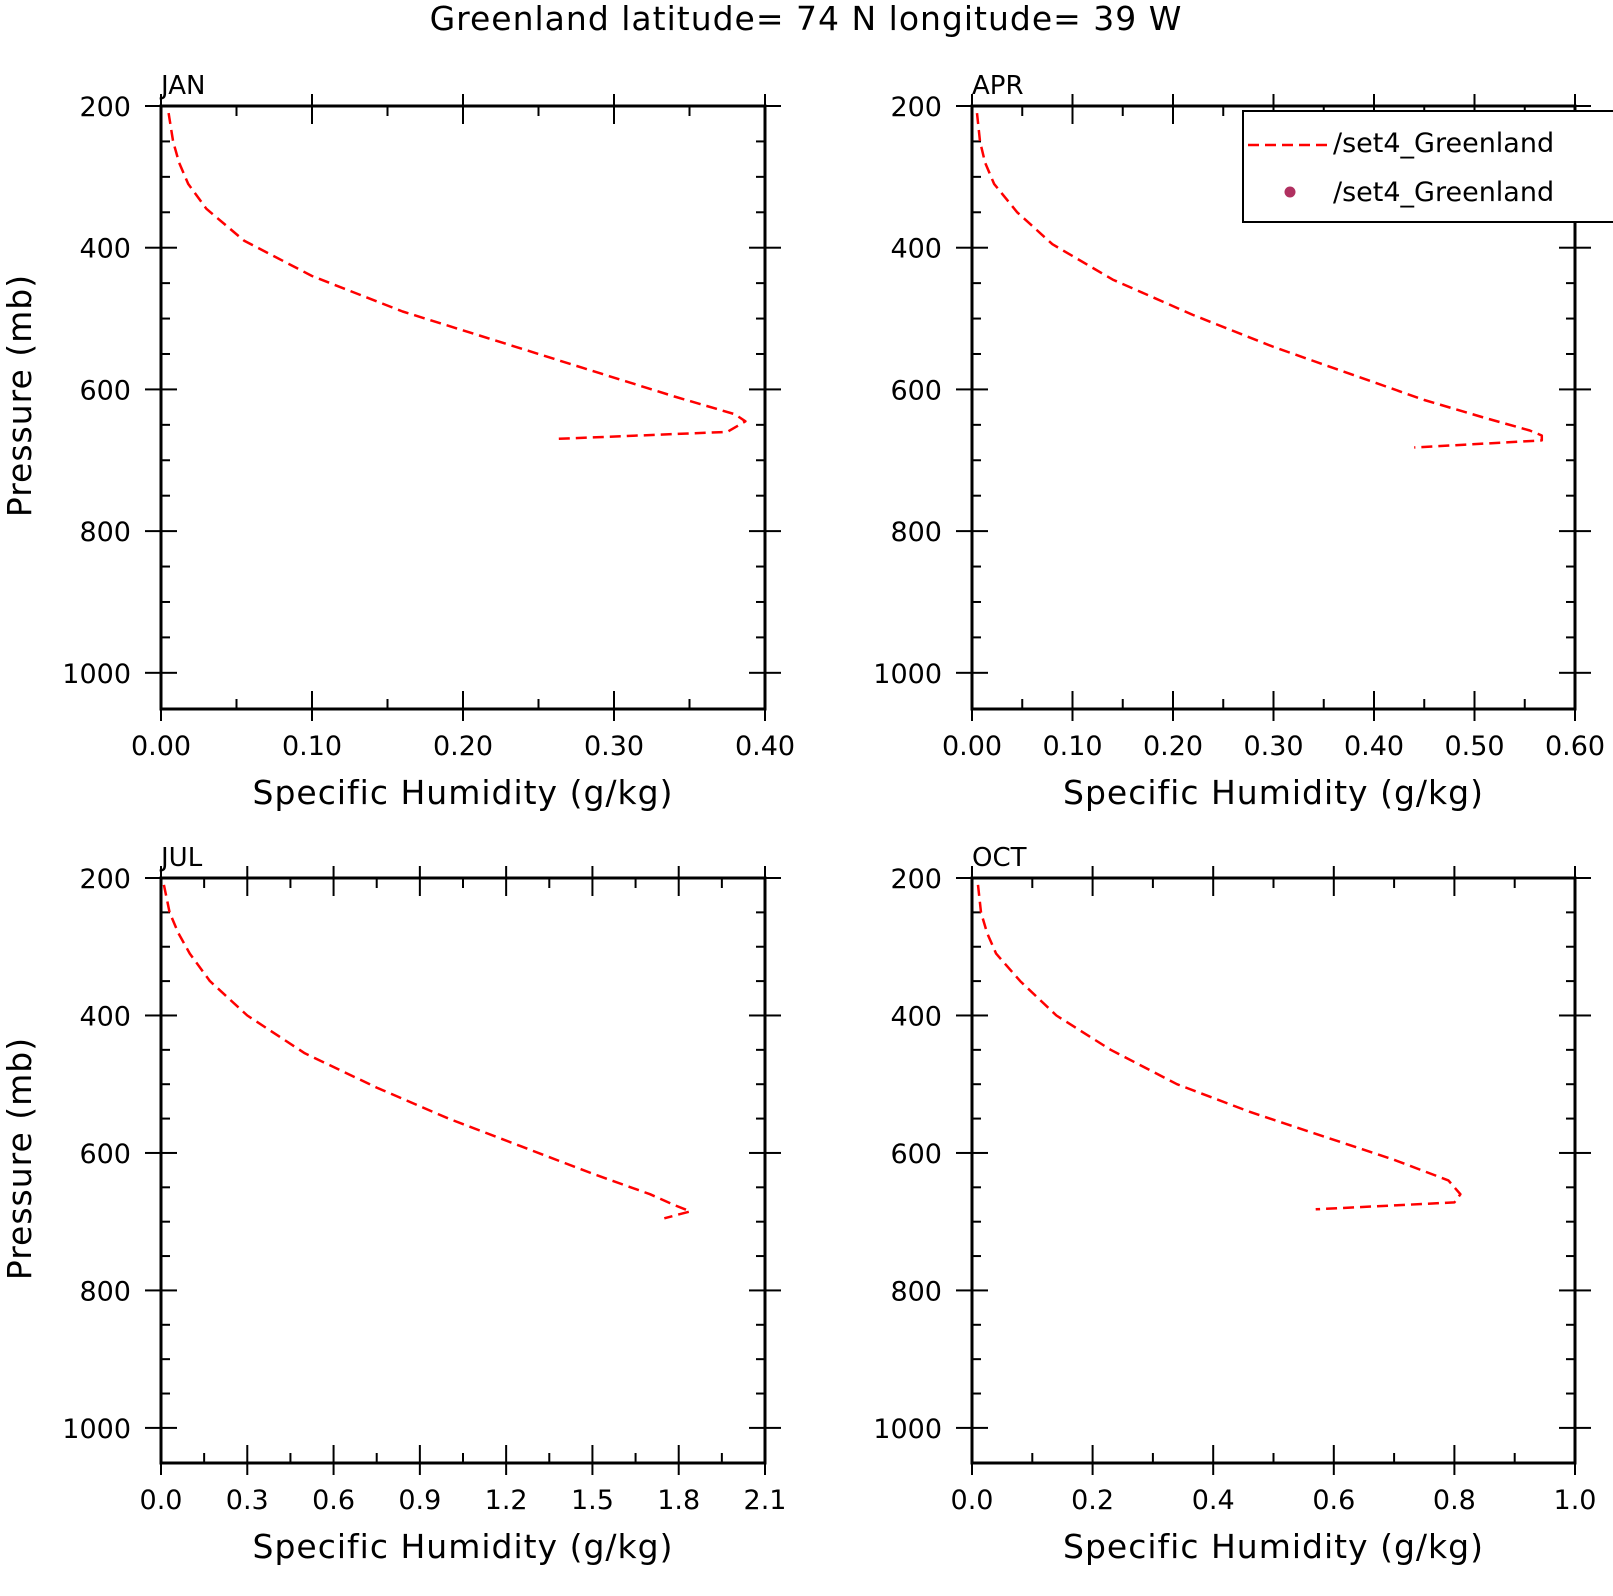  Describe the element at coordinates (1290, 192) in the screenshot. I see `legend-dot-swatch` at that location.